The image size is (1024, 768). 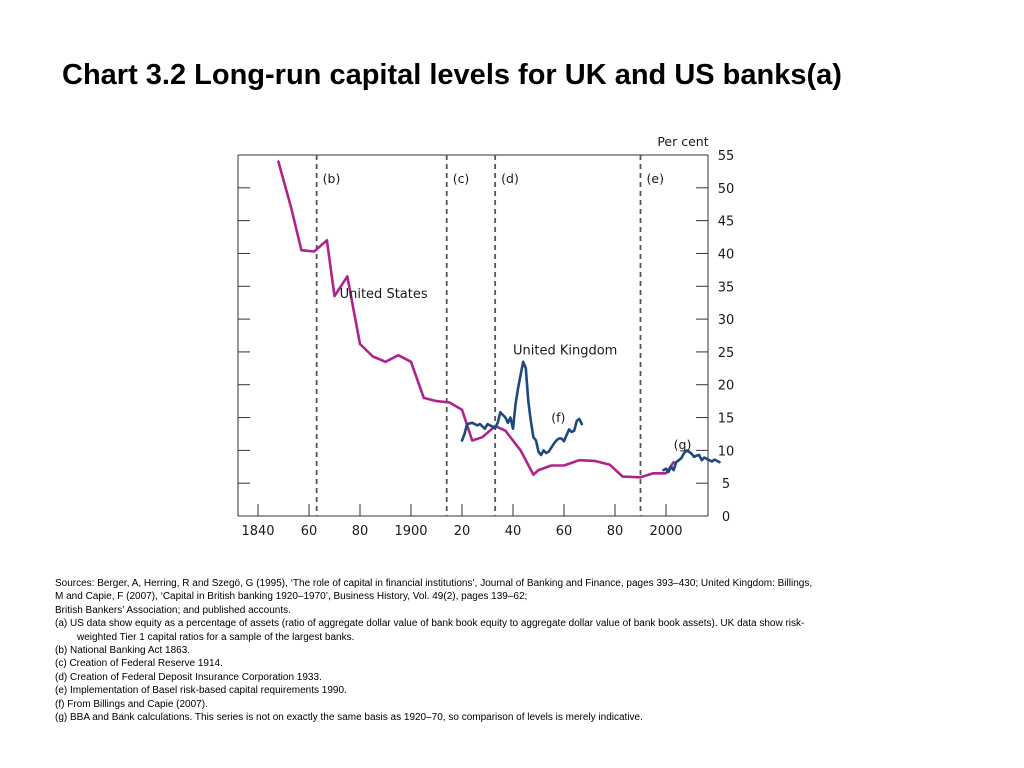 I want to click on y-tick-label: 5, so click(x=726, y=484).